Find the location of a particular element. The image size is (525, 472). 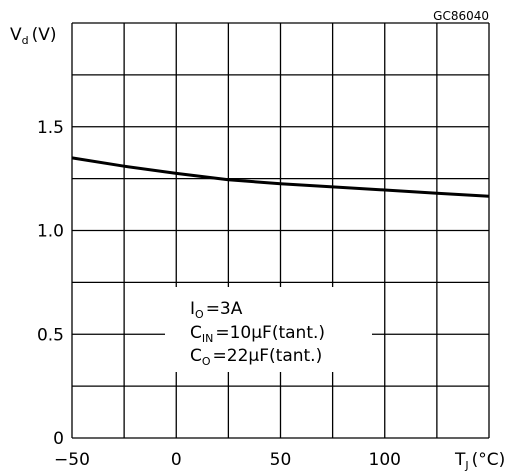

x-tick-label: 100 is located at coordinates (385, 460).